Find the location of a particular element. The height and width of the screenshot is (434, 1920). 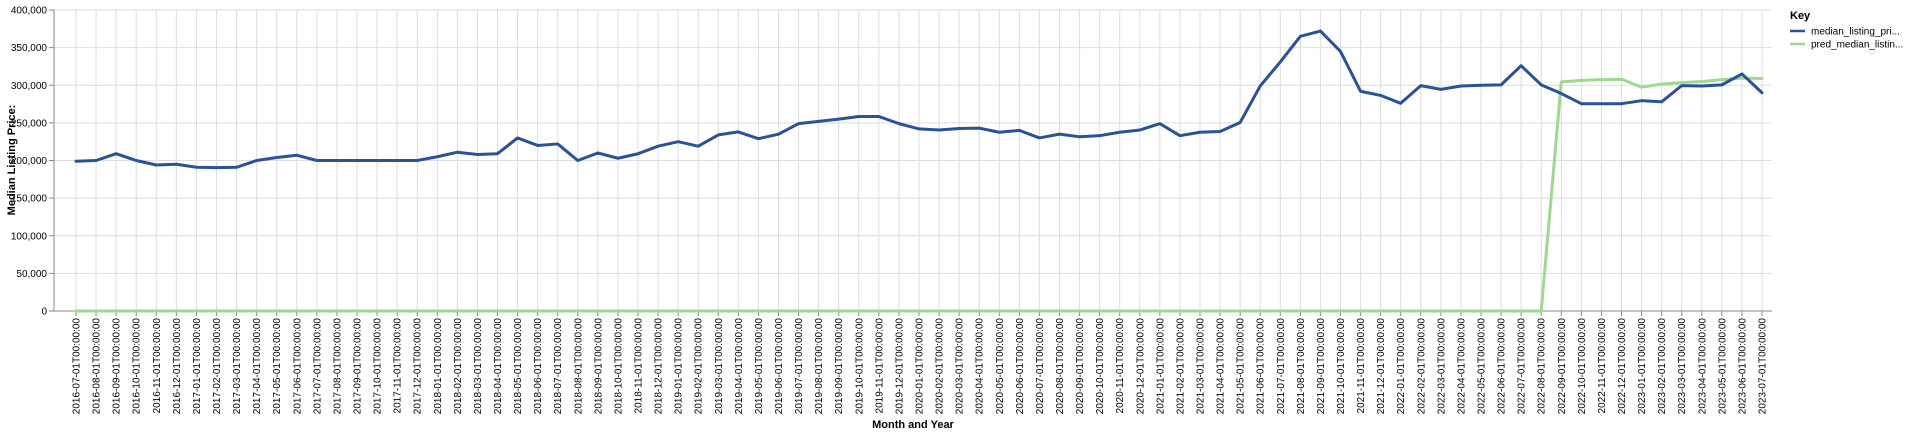

x-tick-label: 2016-08-01T00:00:00 is located at coordinates (97, 366).